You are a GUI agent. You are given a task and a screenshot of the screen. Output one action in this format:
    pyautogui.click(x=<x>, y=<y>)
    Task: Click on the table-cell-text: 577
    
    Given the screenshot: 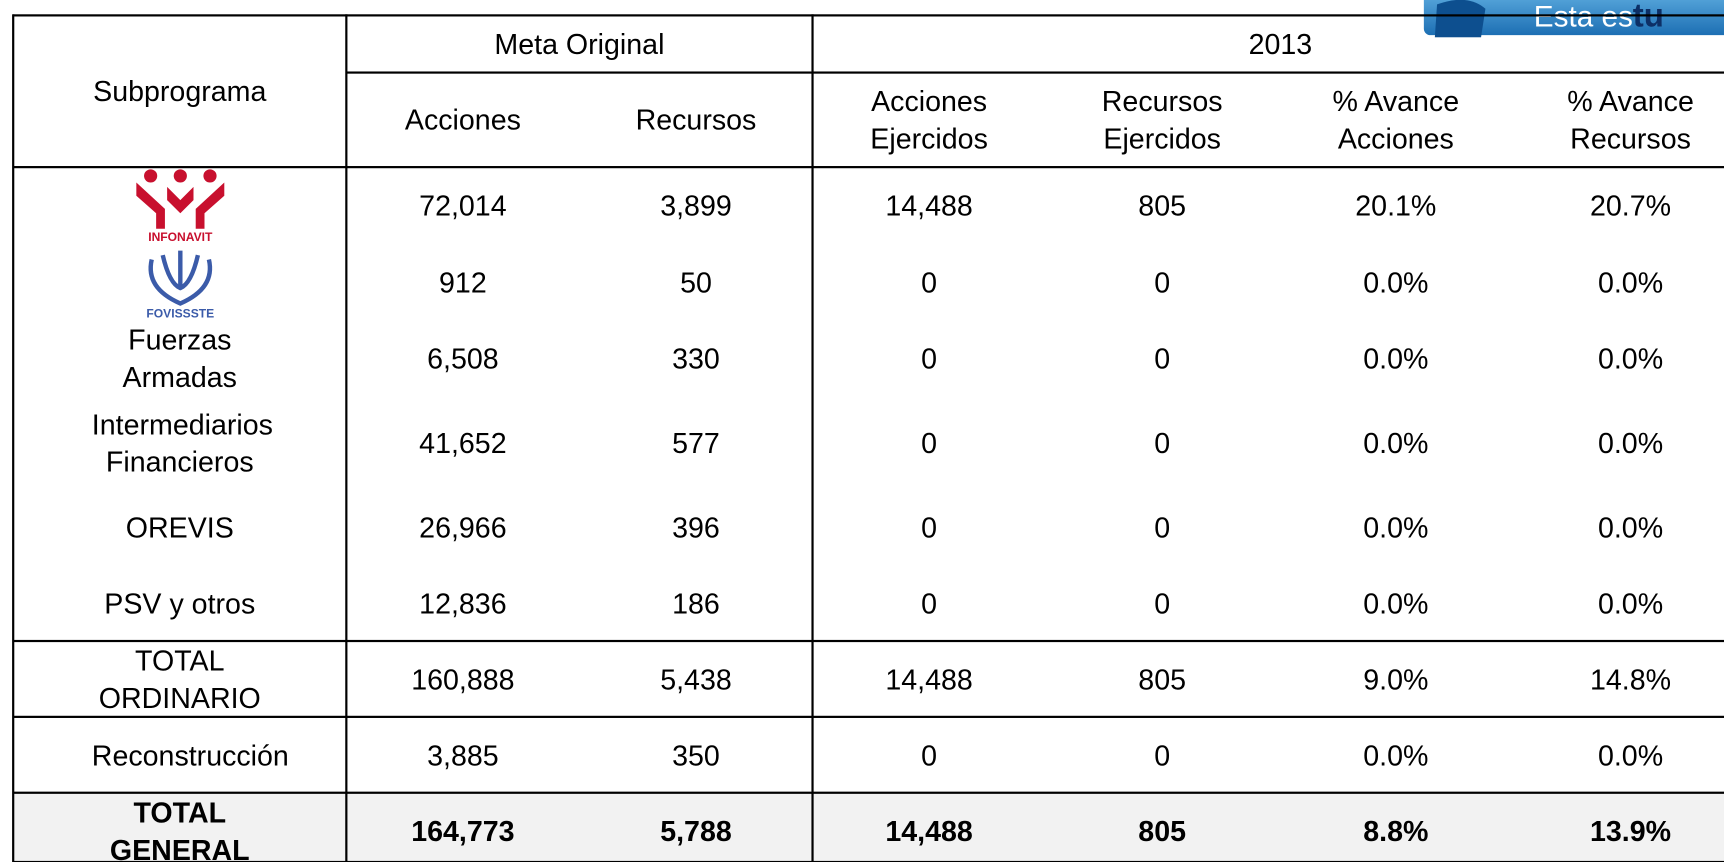 What is the action you would take?
    pyautogui.click(x=696, y=443)
    